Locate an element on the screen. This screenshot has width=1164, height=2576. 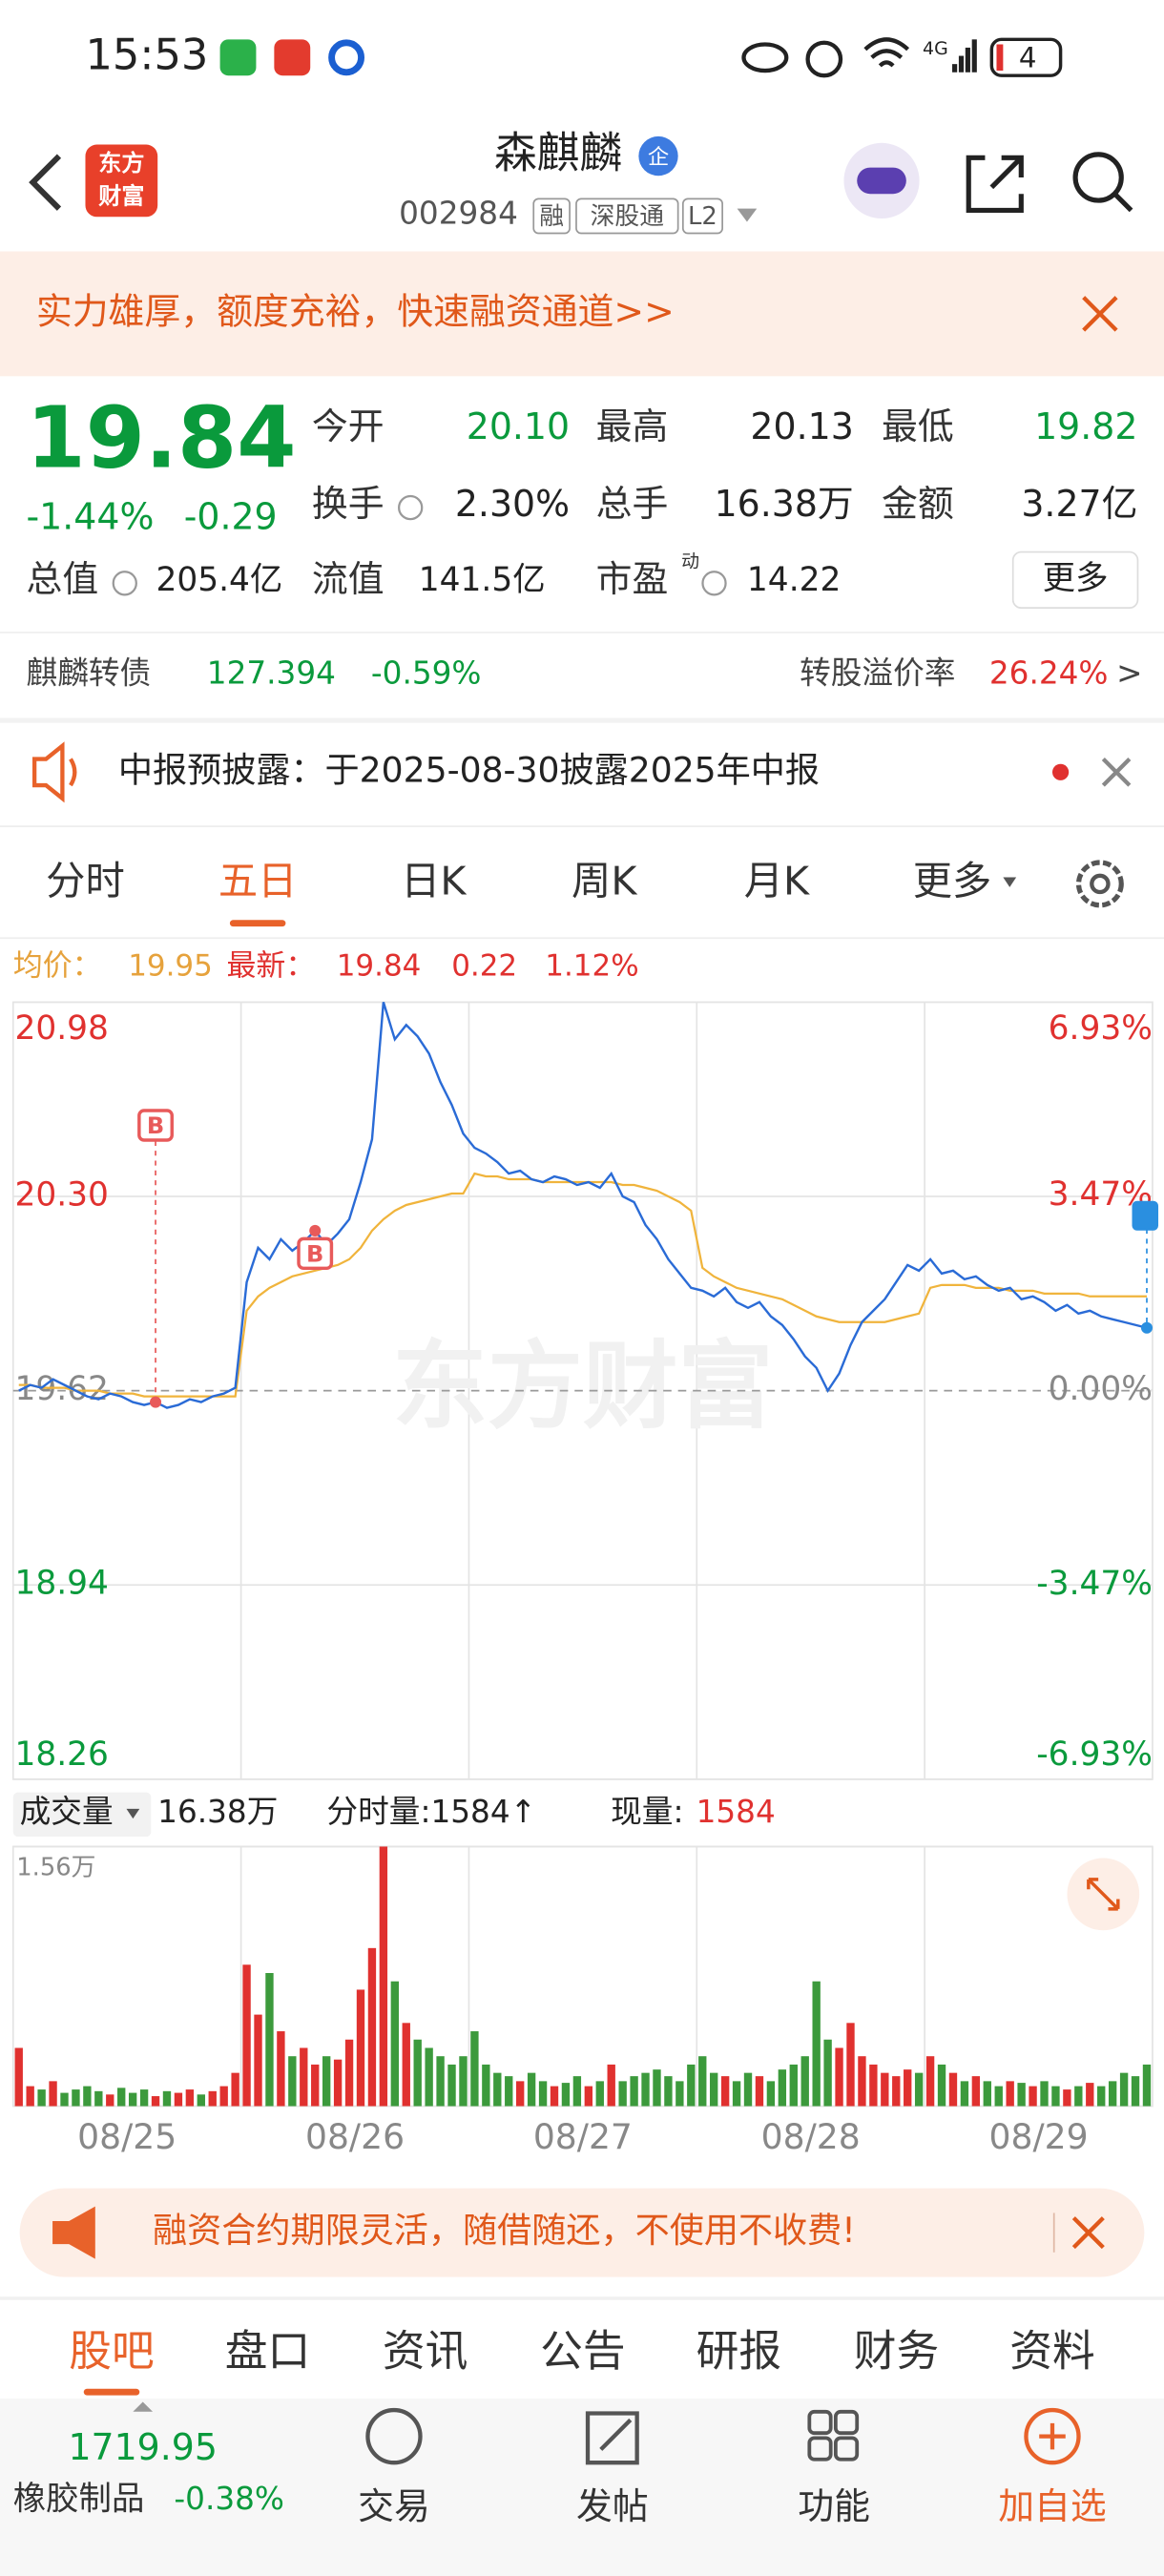
nav-up is located at coordinates (144, 2406).